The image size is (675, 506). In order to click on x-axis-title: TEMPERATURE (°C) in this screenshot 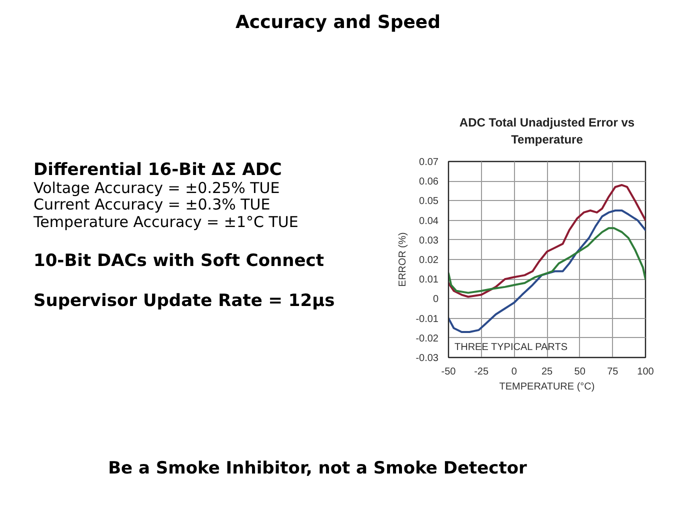, I will do `click(547, 387)`.